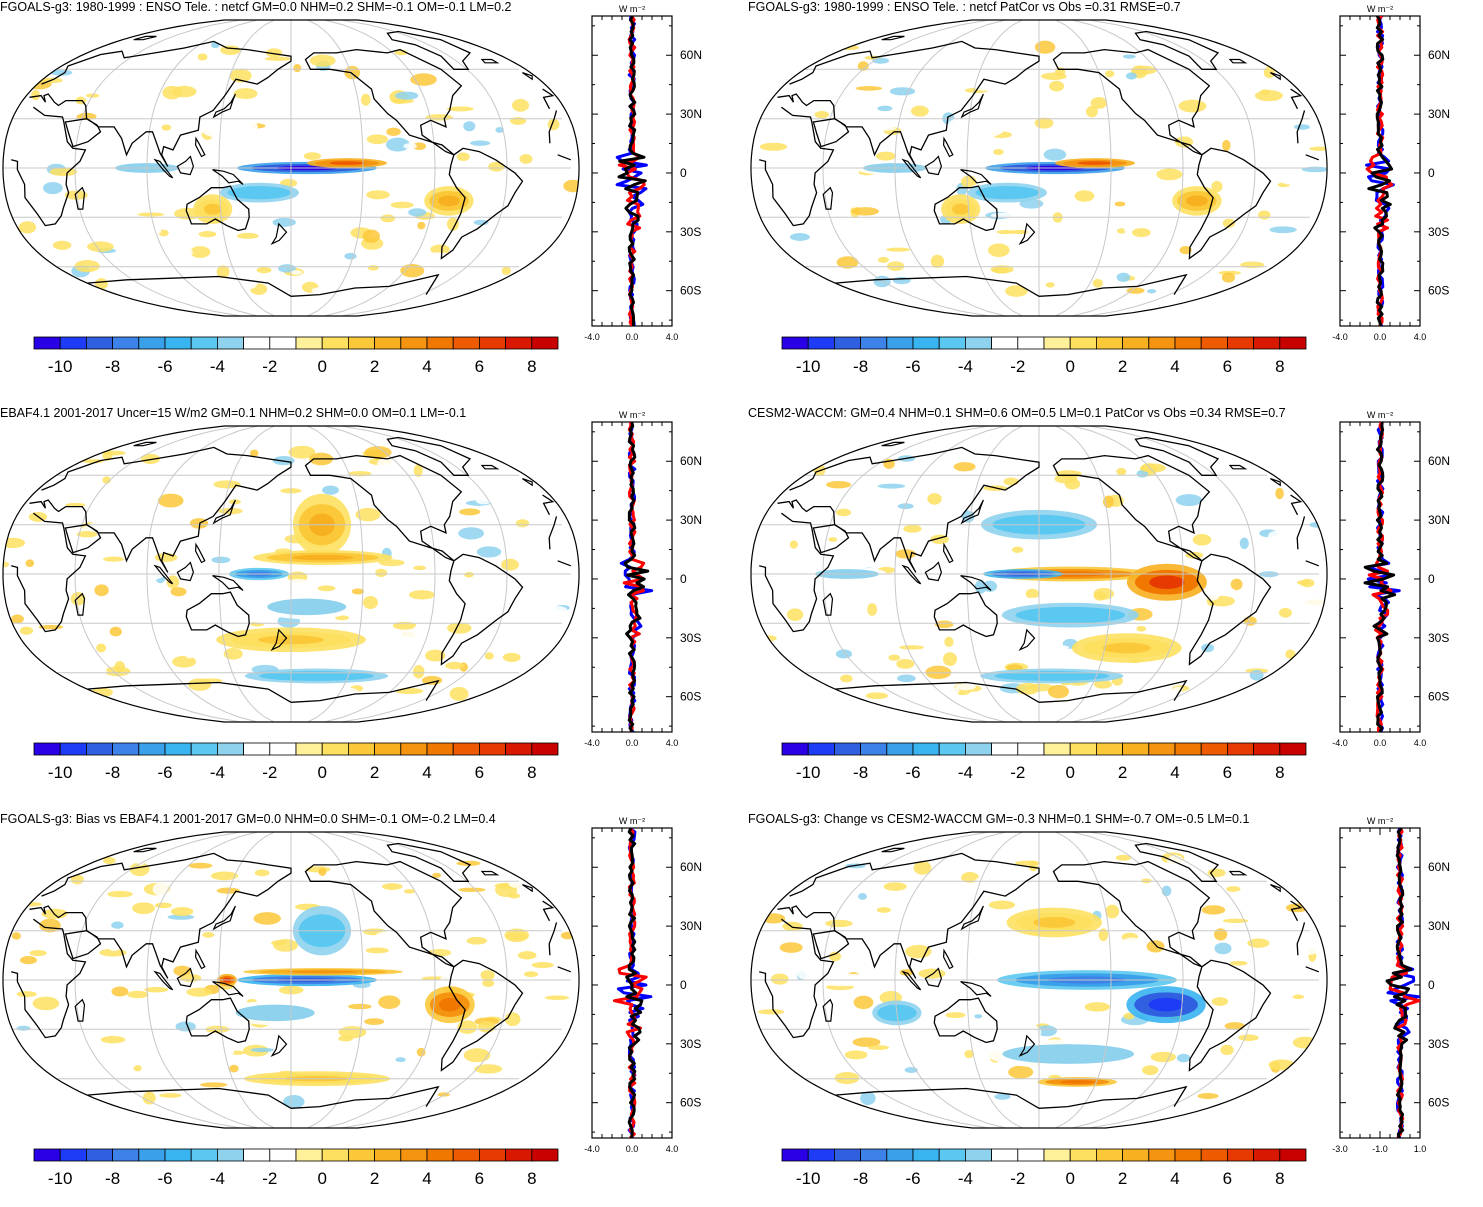 The width and height of the screenshot is (1483, 1207). Describe the element at coordinates (531, 772) in the screenshot. I see `colorbar-tick-label: 8` at that location.